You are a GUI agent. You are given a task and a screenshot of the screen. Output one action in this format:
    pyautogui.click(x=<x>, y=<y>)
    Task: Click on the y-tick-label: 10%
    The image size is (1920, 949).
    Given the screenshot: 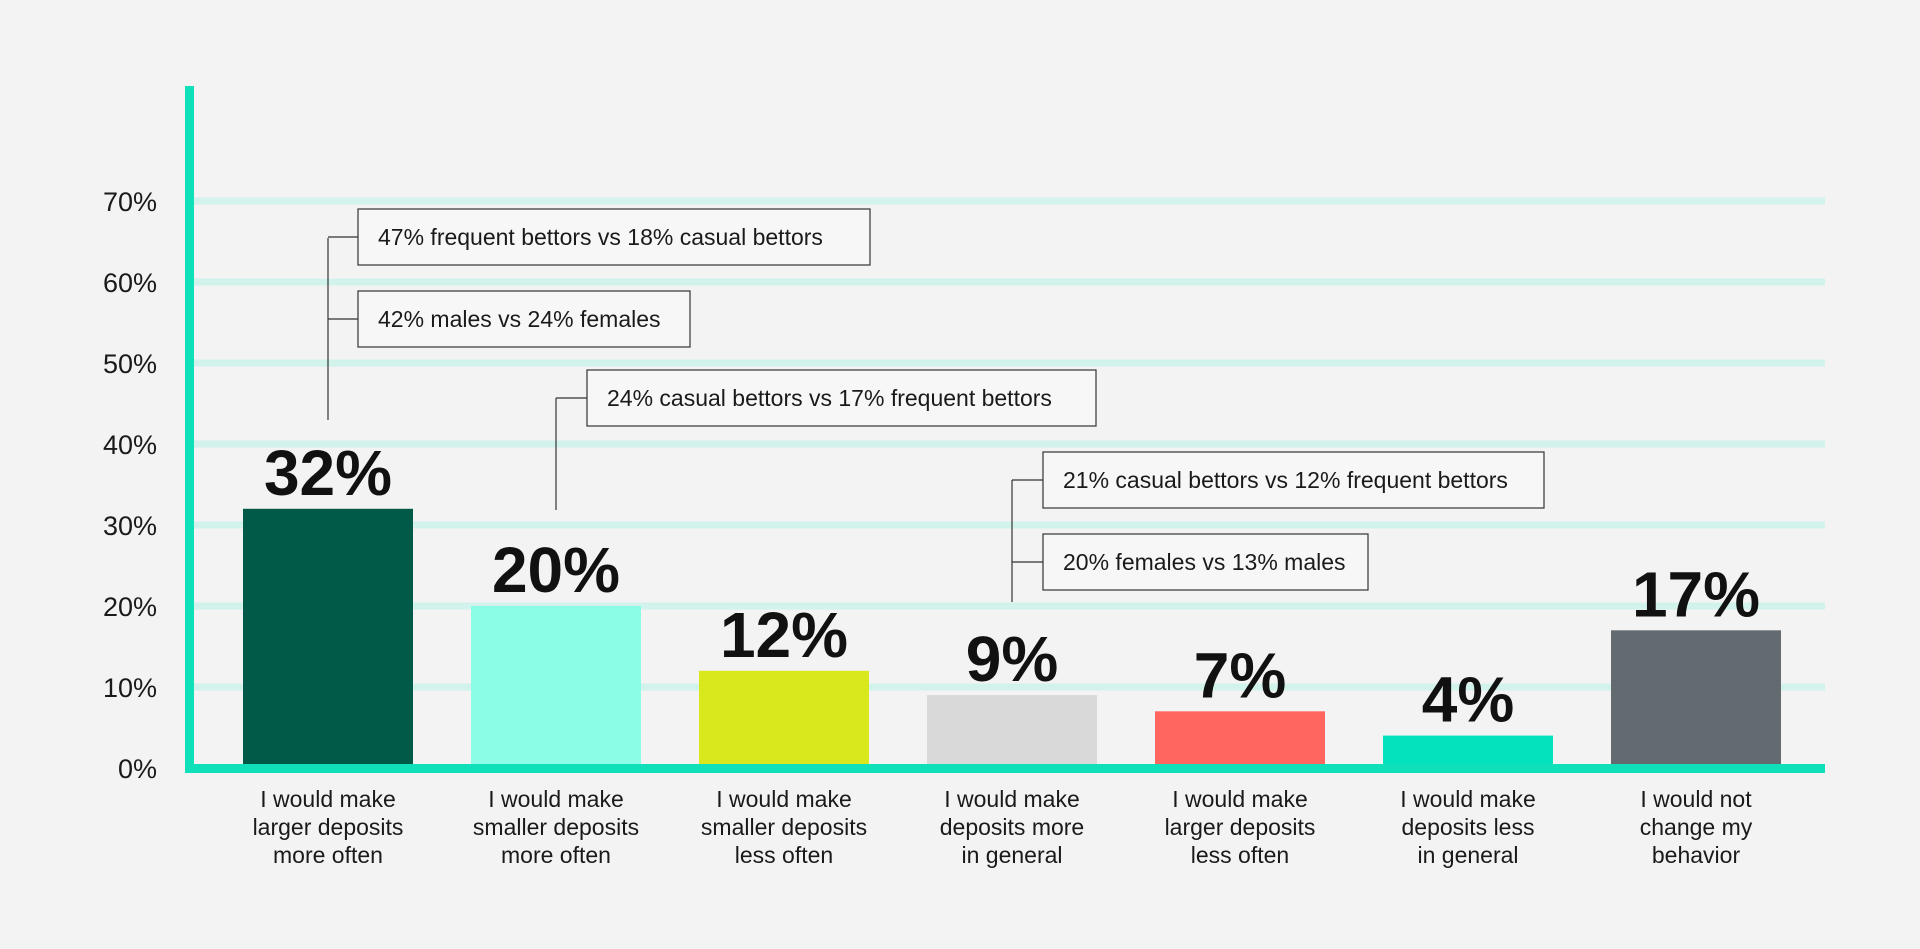 What is the action you would take?
    pyautogui.click(x=130, y=688)
    